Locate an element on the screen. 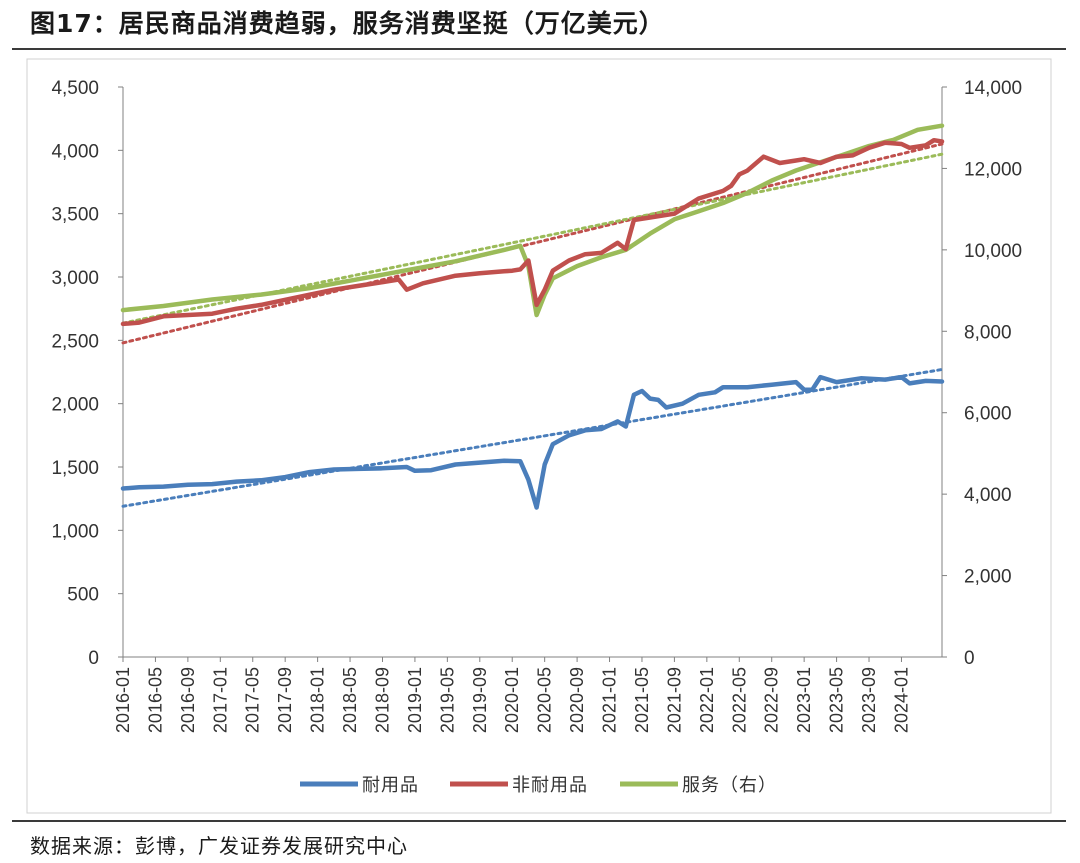 This screenshot has width=1080, height=863. x-tick-label: 2018-01 is located at coordinates (318, 700).